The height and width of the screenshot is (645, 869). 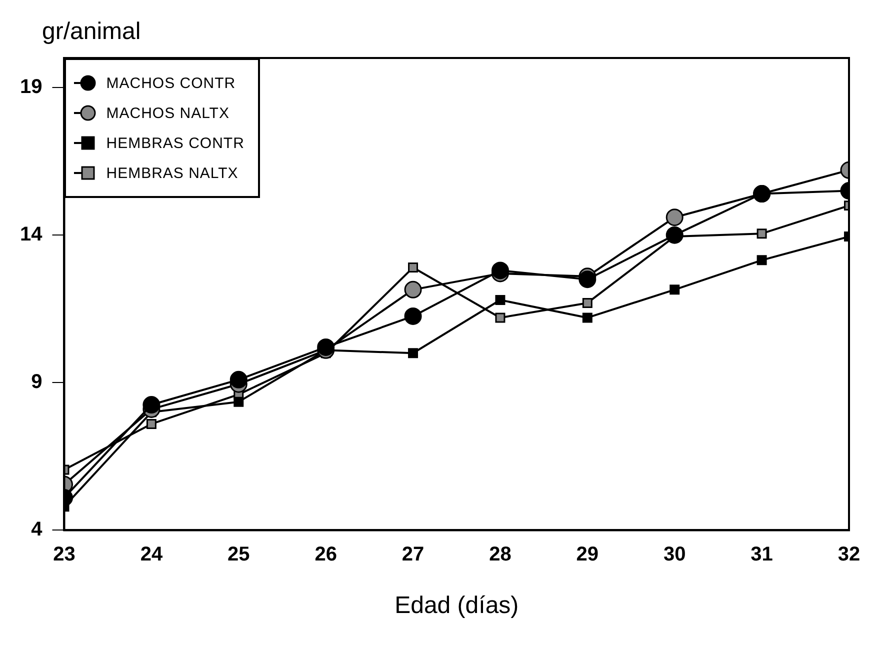 I want to click on x-tick-label: 29, so click(x=587, y=555).